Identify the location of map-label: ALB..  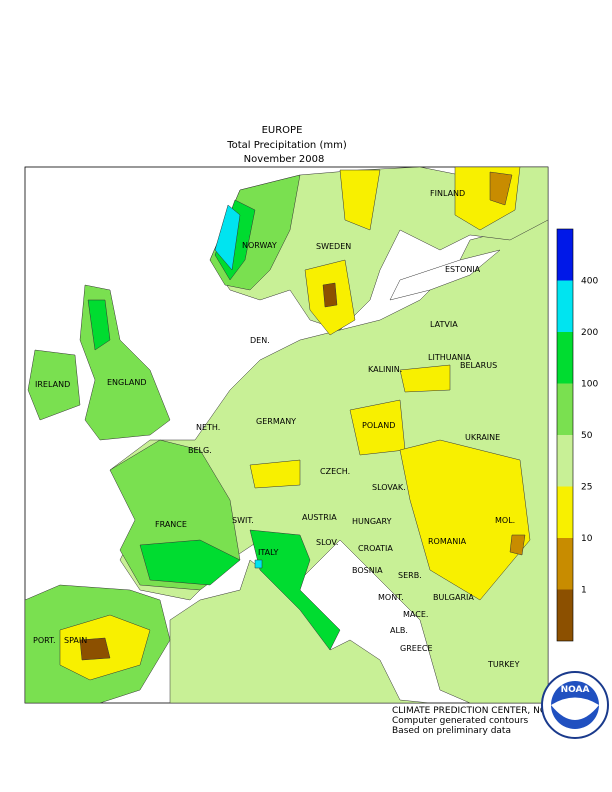
(399, 630).